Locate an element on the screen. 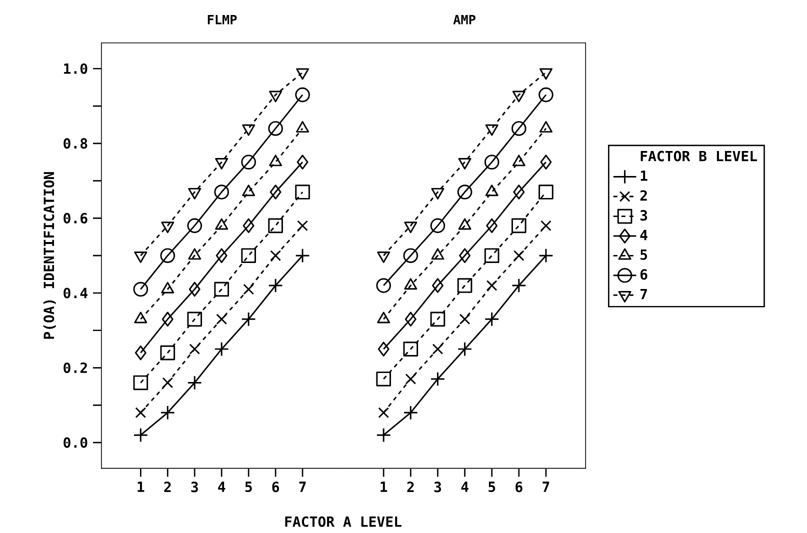 This screenshot has width=807, height=533. chart-title: AMP is located at coordinates (464, 19).